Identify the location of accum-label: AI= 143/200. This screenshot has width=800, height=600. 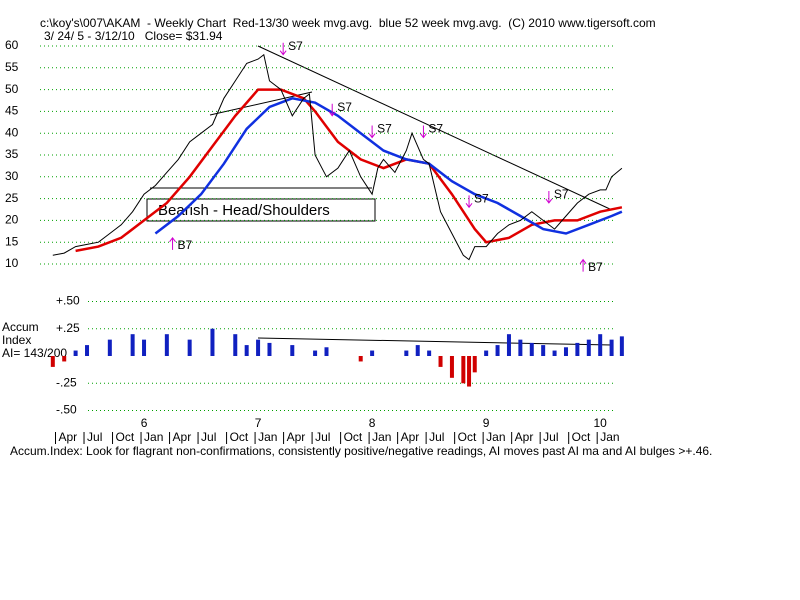
(34, 353).